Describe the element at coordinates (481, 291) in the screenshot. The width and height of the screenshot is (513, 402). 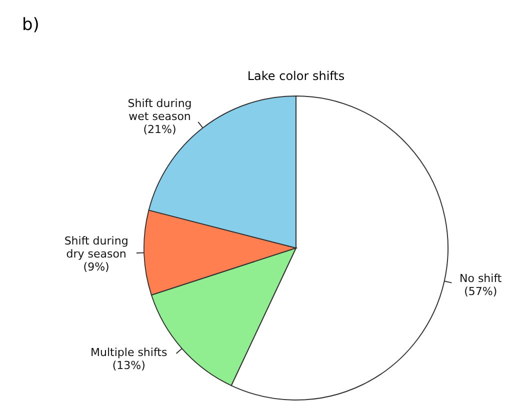
I see `data-label: (57%)` at that location.